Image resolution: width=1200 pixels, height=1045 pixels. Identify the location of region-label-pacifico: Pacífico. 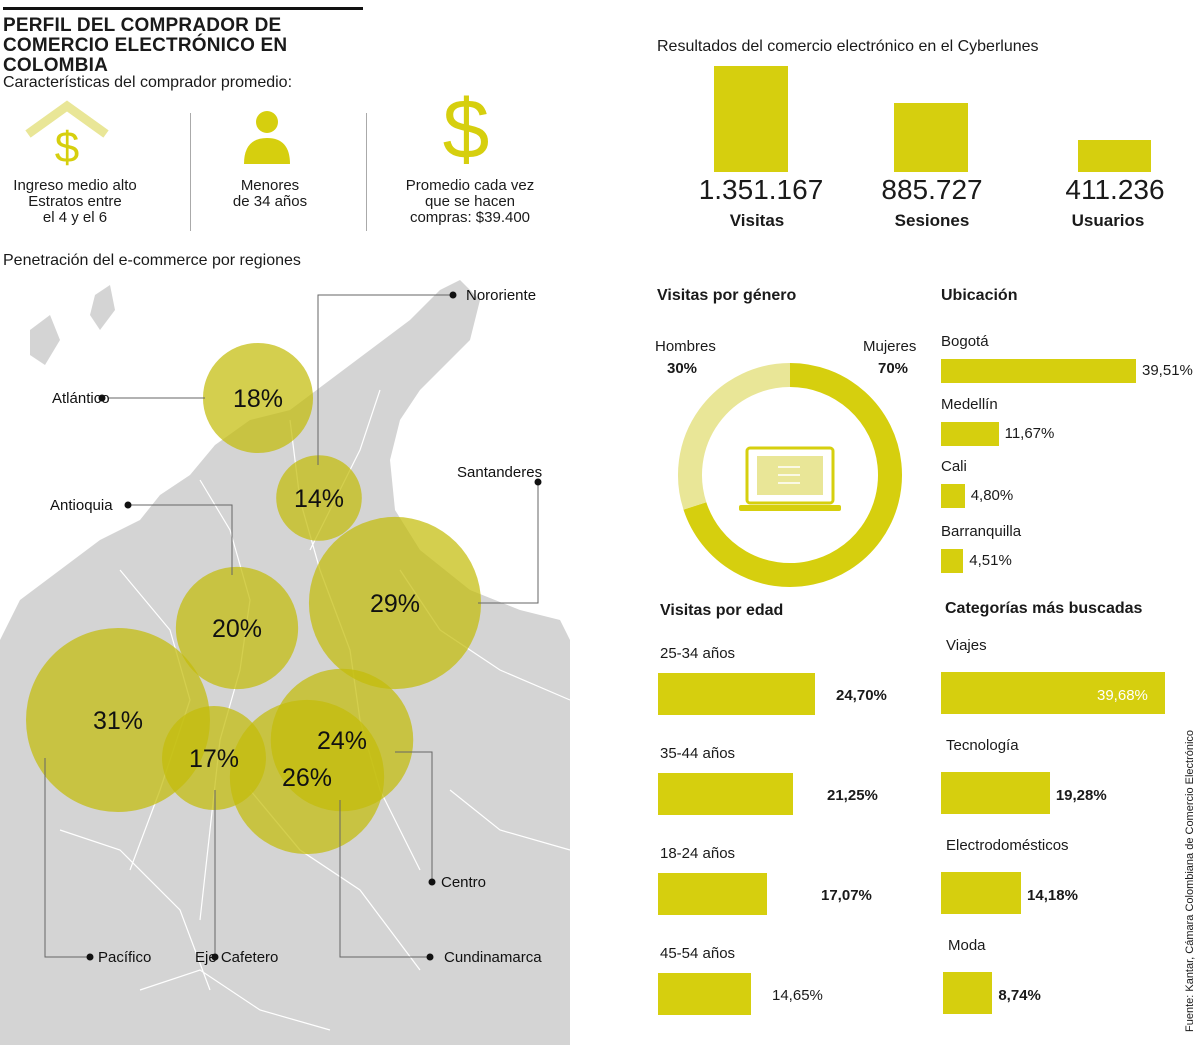
(124, 957).